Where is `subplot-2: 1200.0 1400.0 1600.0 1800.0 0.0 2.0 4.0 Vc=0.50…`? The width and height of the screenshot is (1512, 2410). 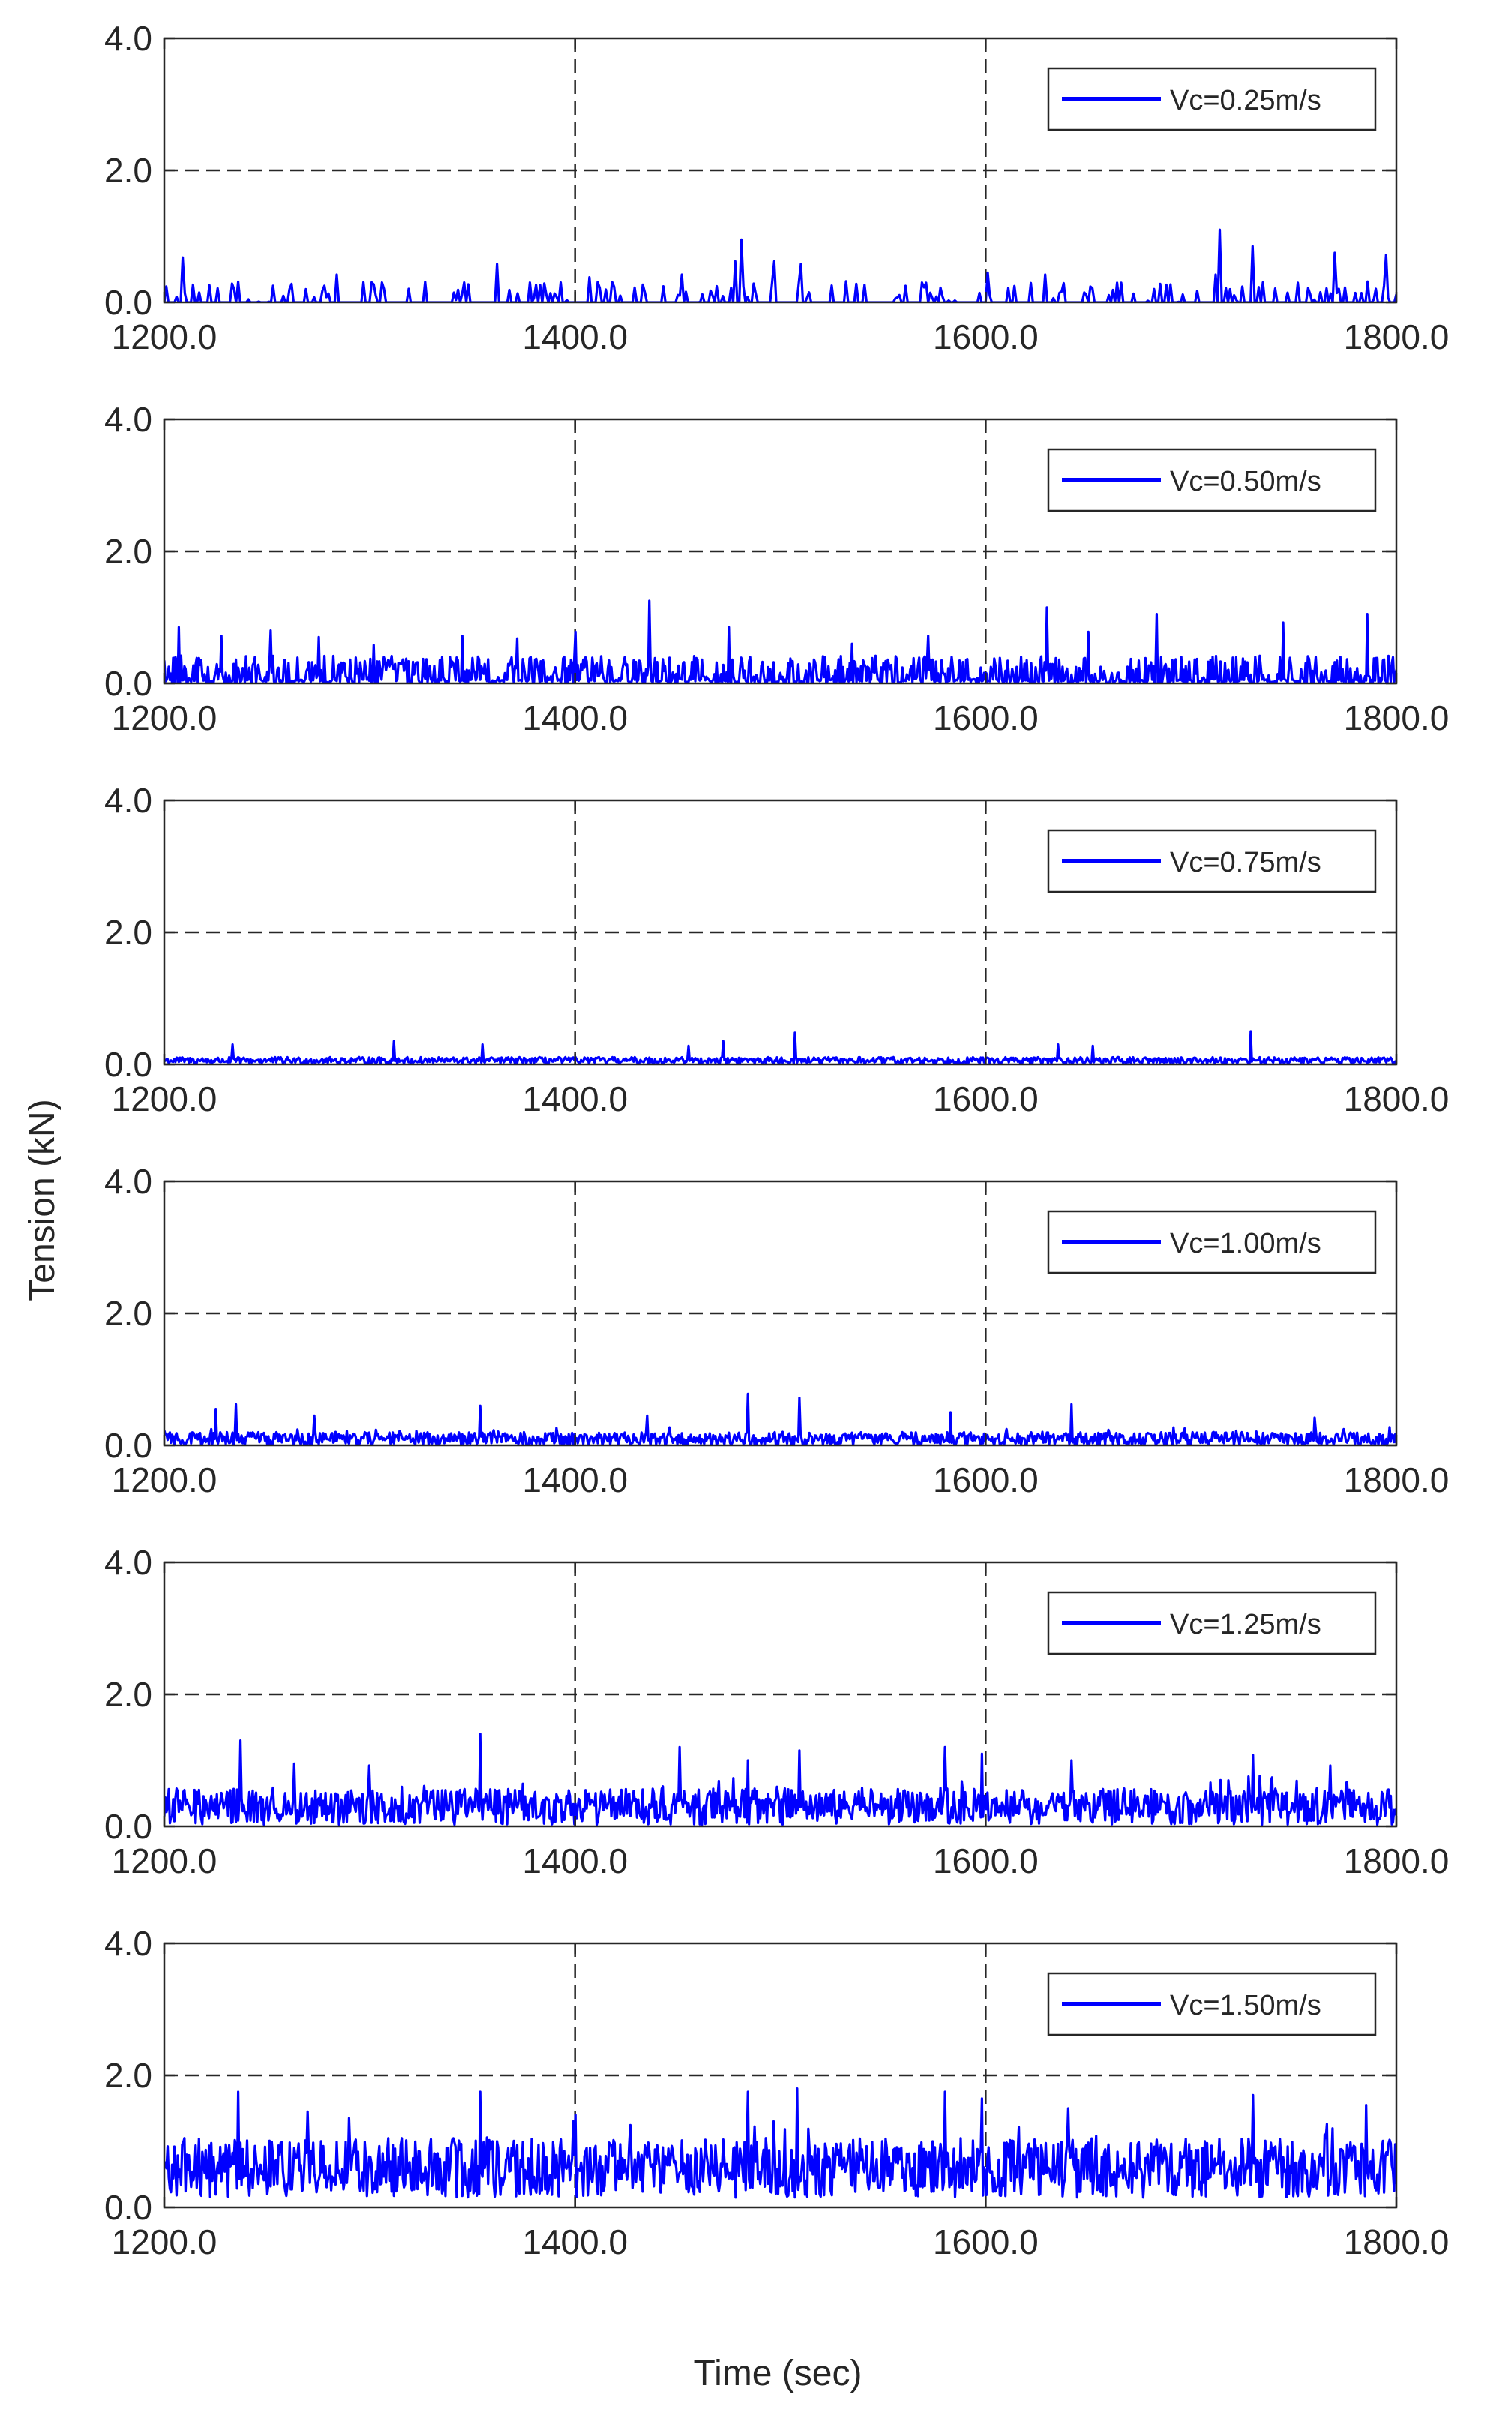 subplot-2: 1200.0 1400.0 1600.0 1800.0 0.0 2.0 4.0 Vc=0.50… is located at coordinates (776, 568).